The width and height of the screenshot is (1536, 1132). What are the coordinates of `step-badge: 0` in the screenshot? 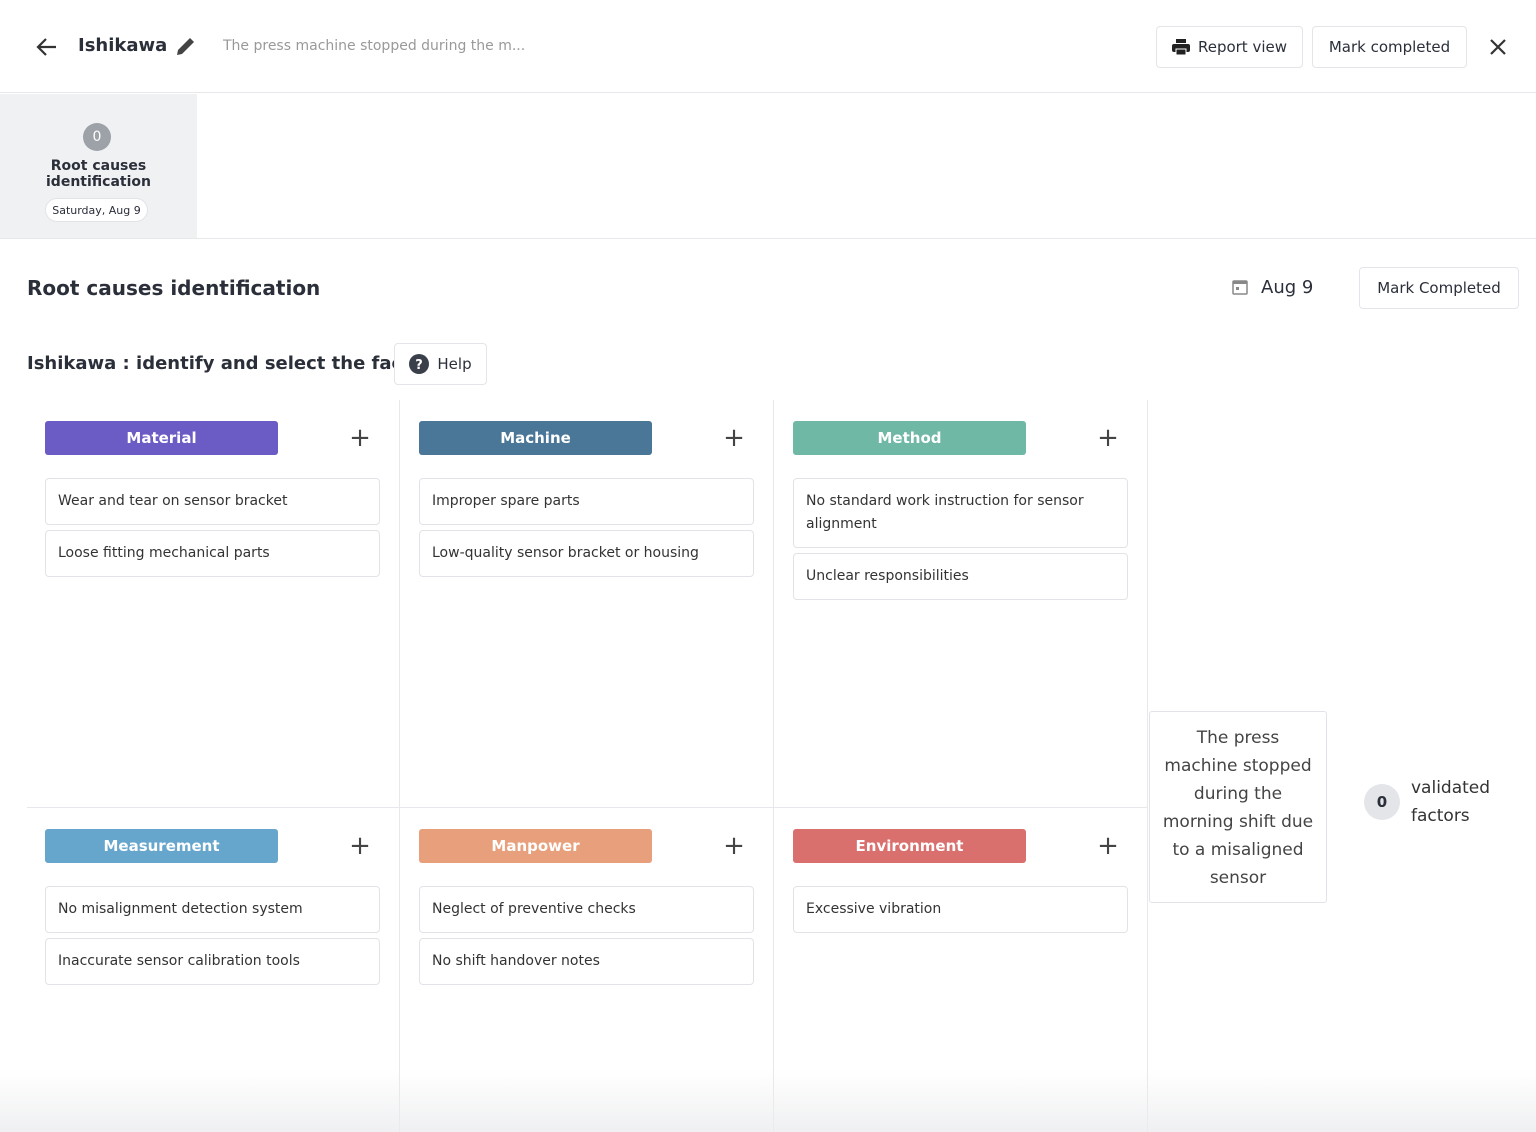 It's located at (97, 137).